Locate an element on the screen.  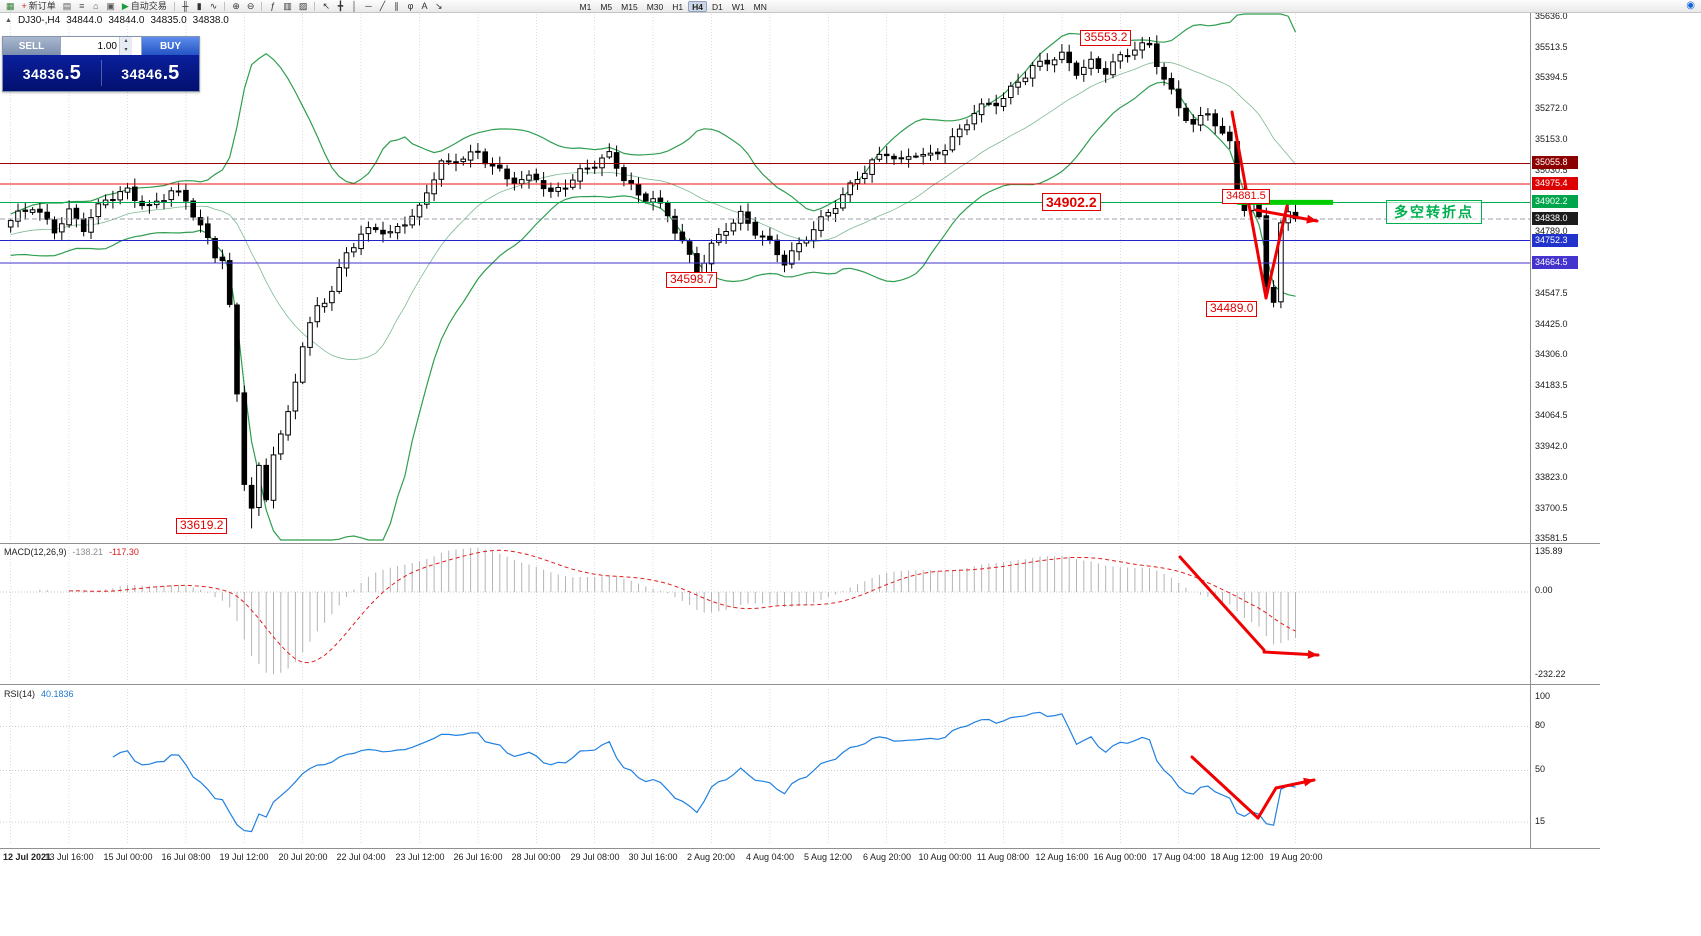
line-chart-type-button: ∿ is located at coordinates (214, 6).